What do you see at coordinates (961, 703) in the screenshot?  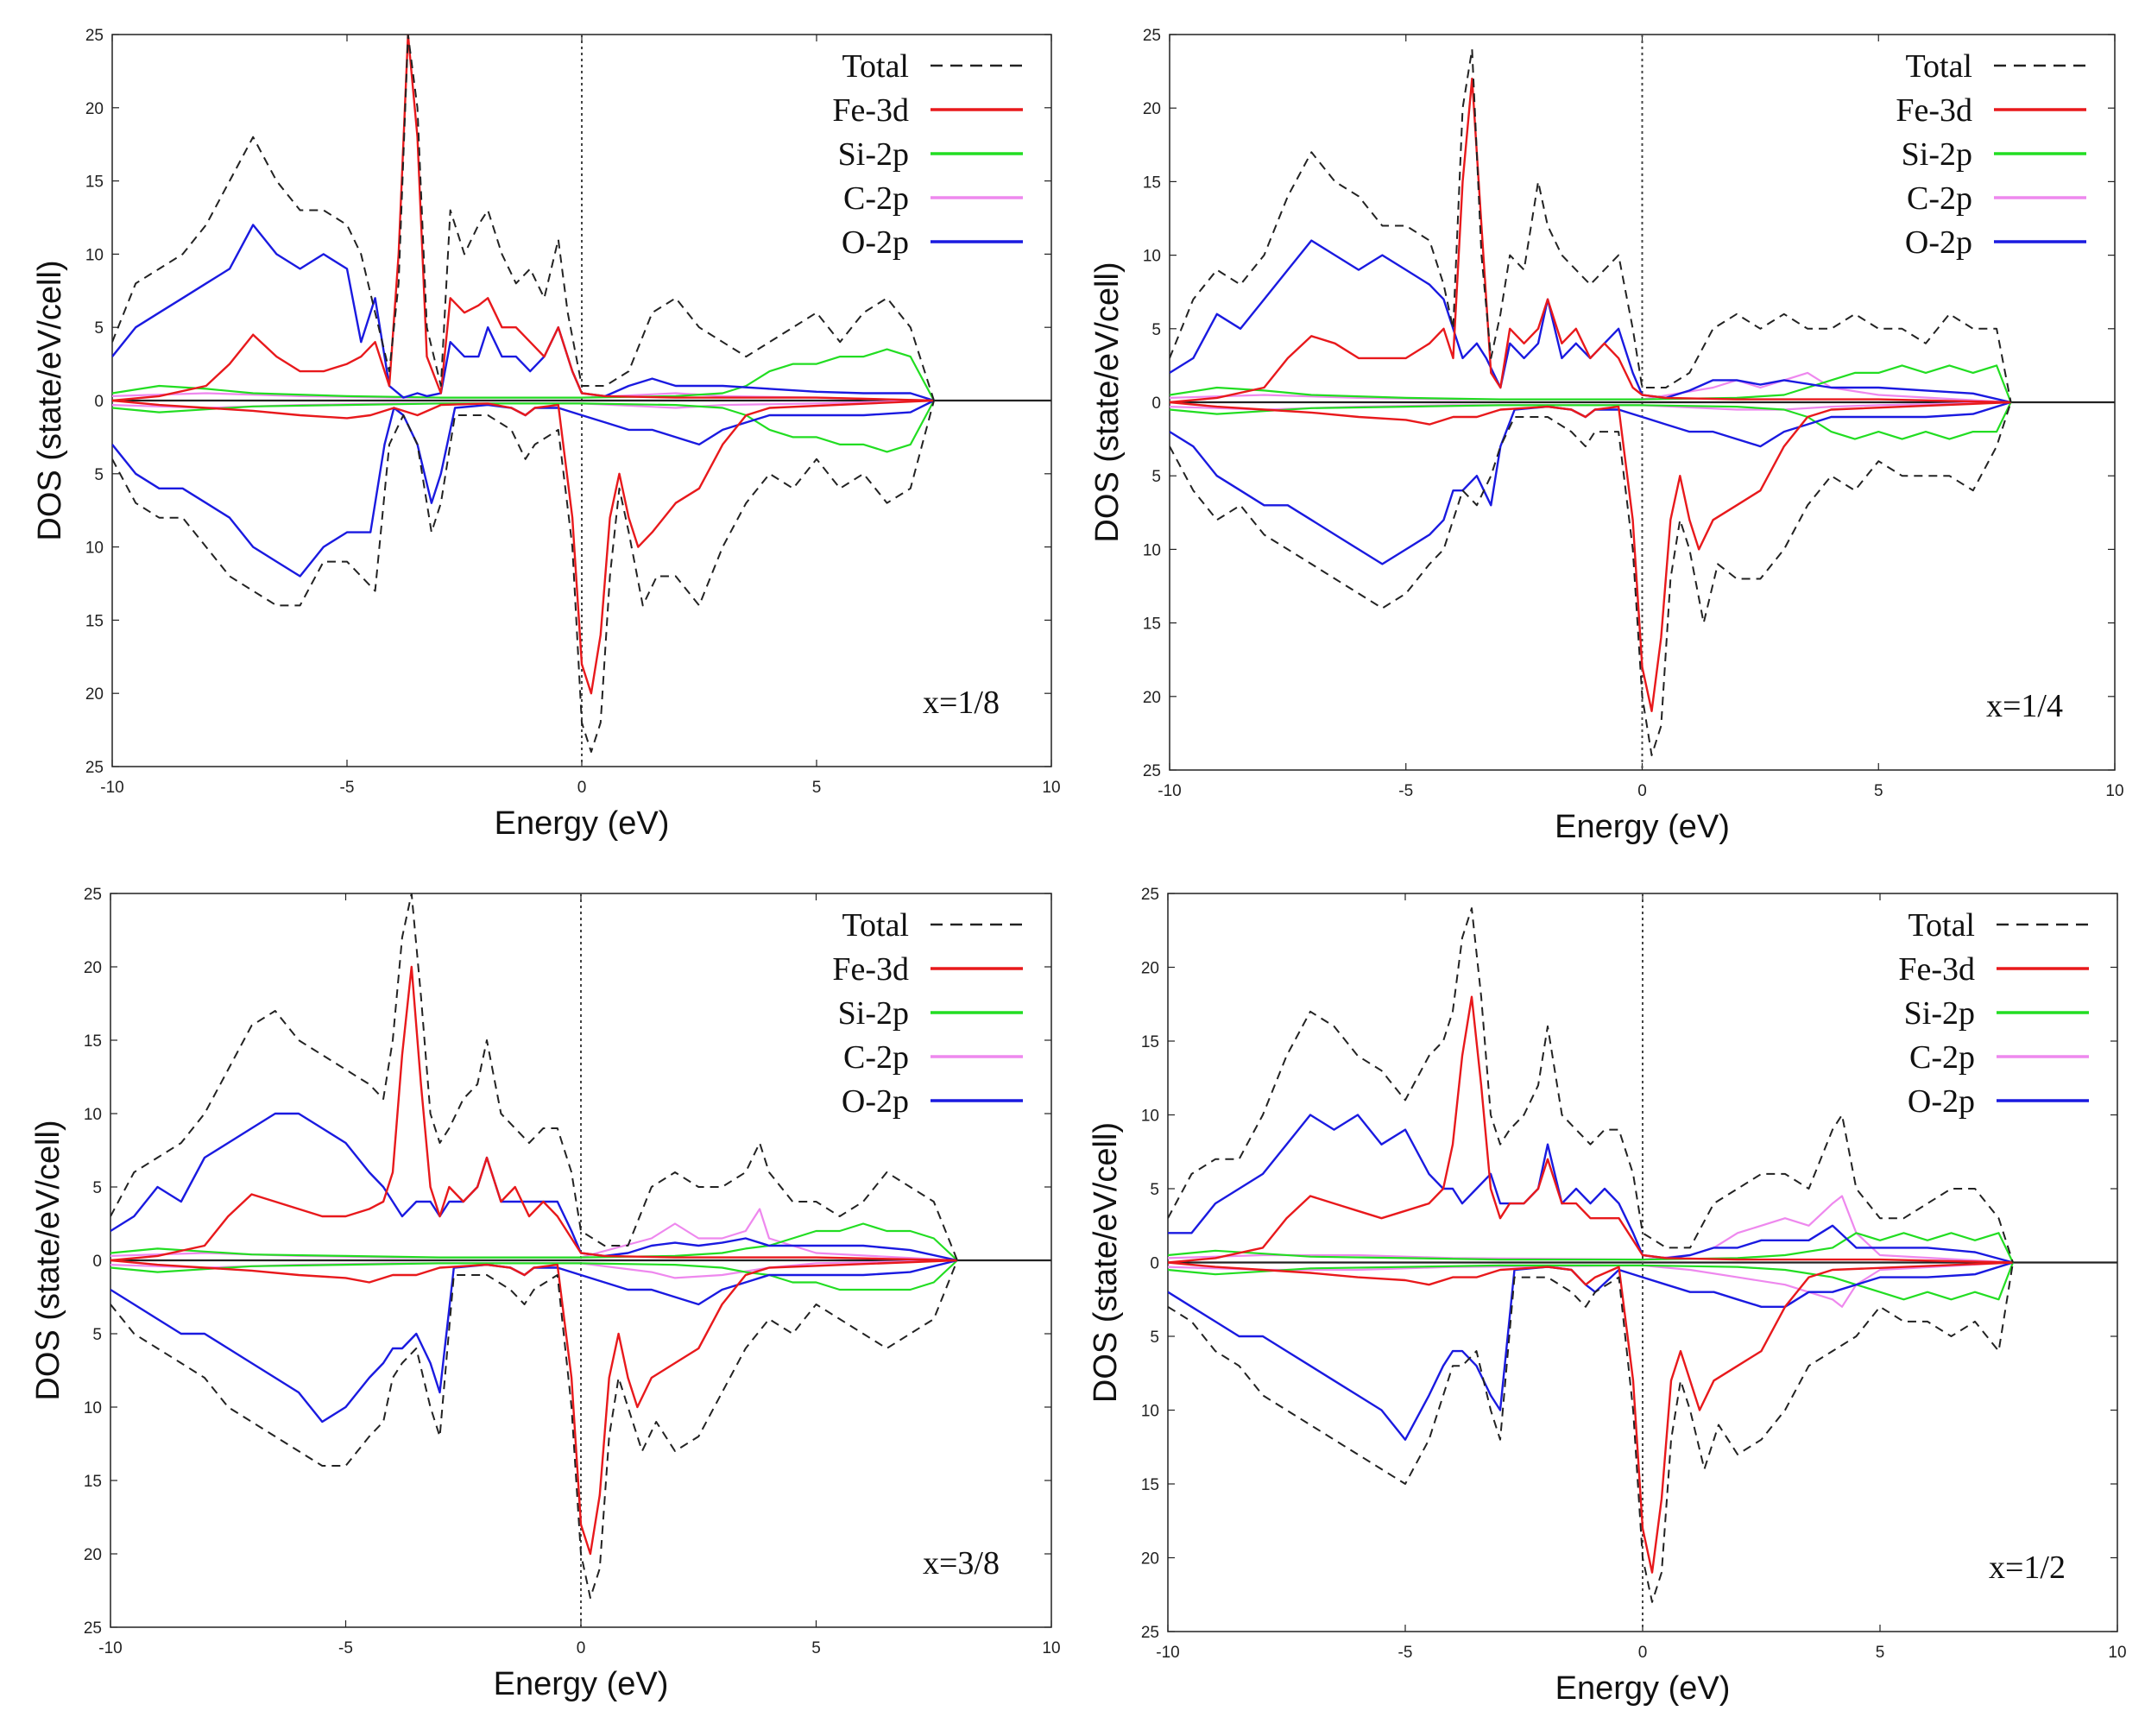 I see `concentration-label: x=1/8` at bounding box center [961, 703].